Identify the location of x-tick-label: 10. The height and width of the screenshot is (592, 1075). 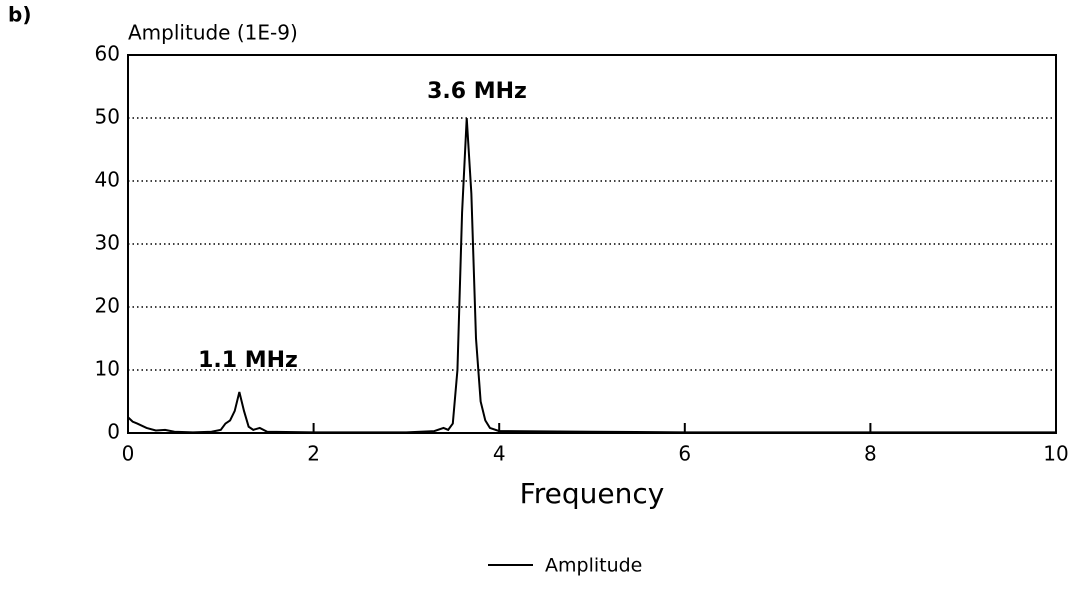
(1055, 454).